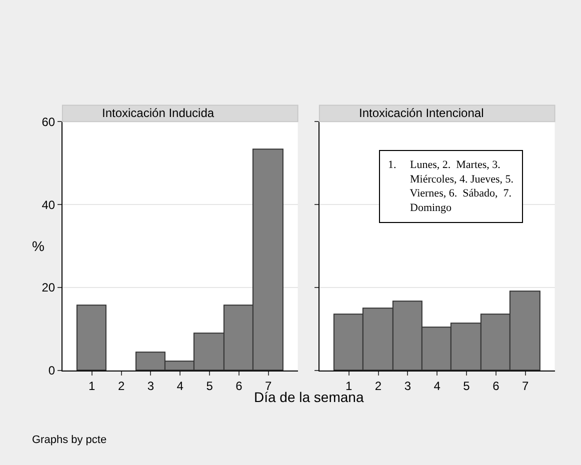 The width and height of the screenshot is (581, 465). I want to click on y-tick-label: 0, so click(52, 371).